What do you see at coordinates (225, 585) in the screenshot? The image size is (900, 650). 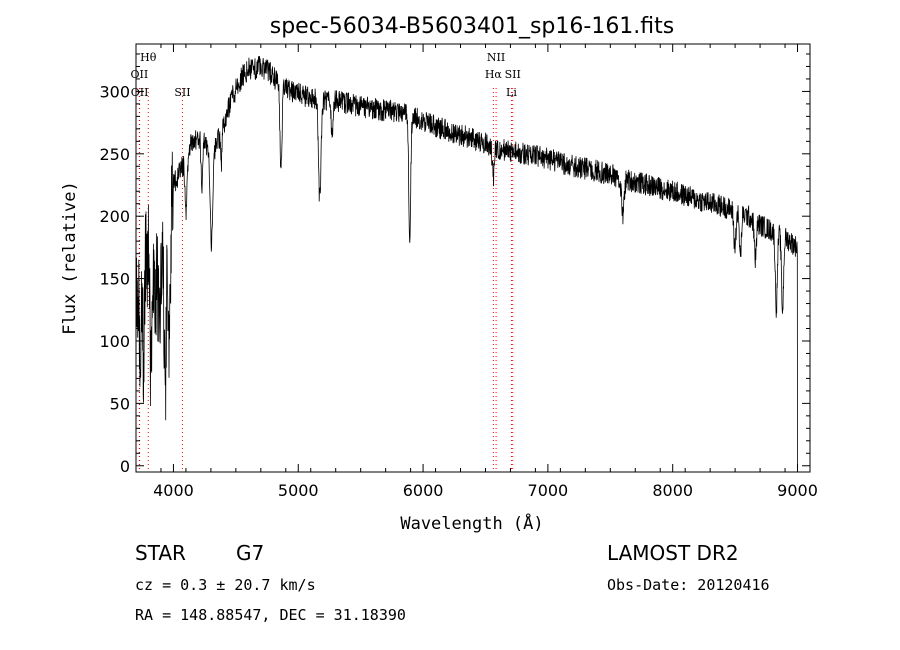 I see `cz-label: cz = 0.3 ± 20.7 km/s` at bounding box center [225, 585].